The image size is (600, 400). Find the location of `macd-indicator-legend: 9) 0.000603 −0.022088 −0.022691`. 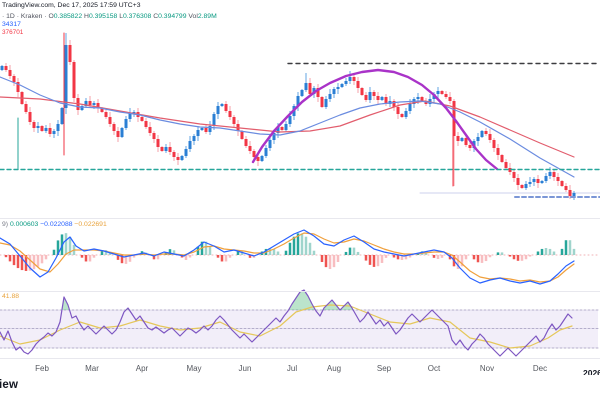

macd-indicator-legend: 9) 0.000603 −0.022088 −0.022691 is located at coordinates (54, 225).